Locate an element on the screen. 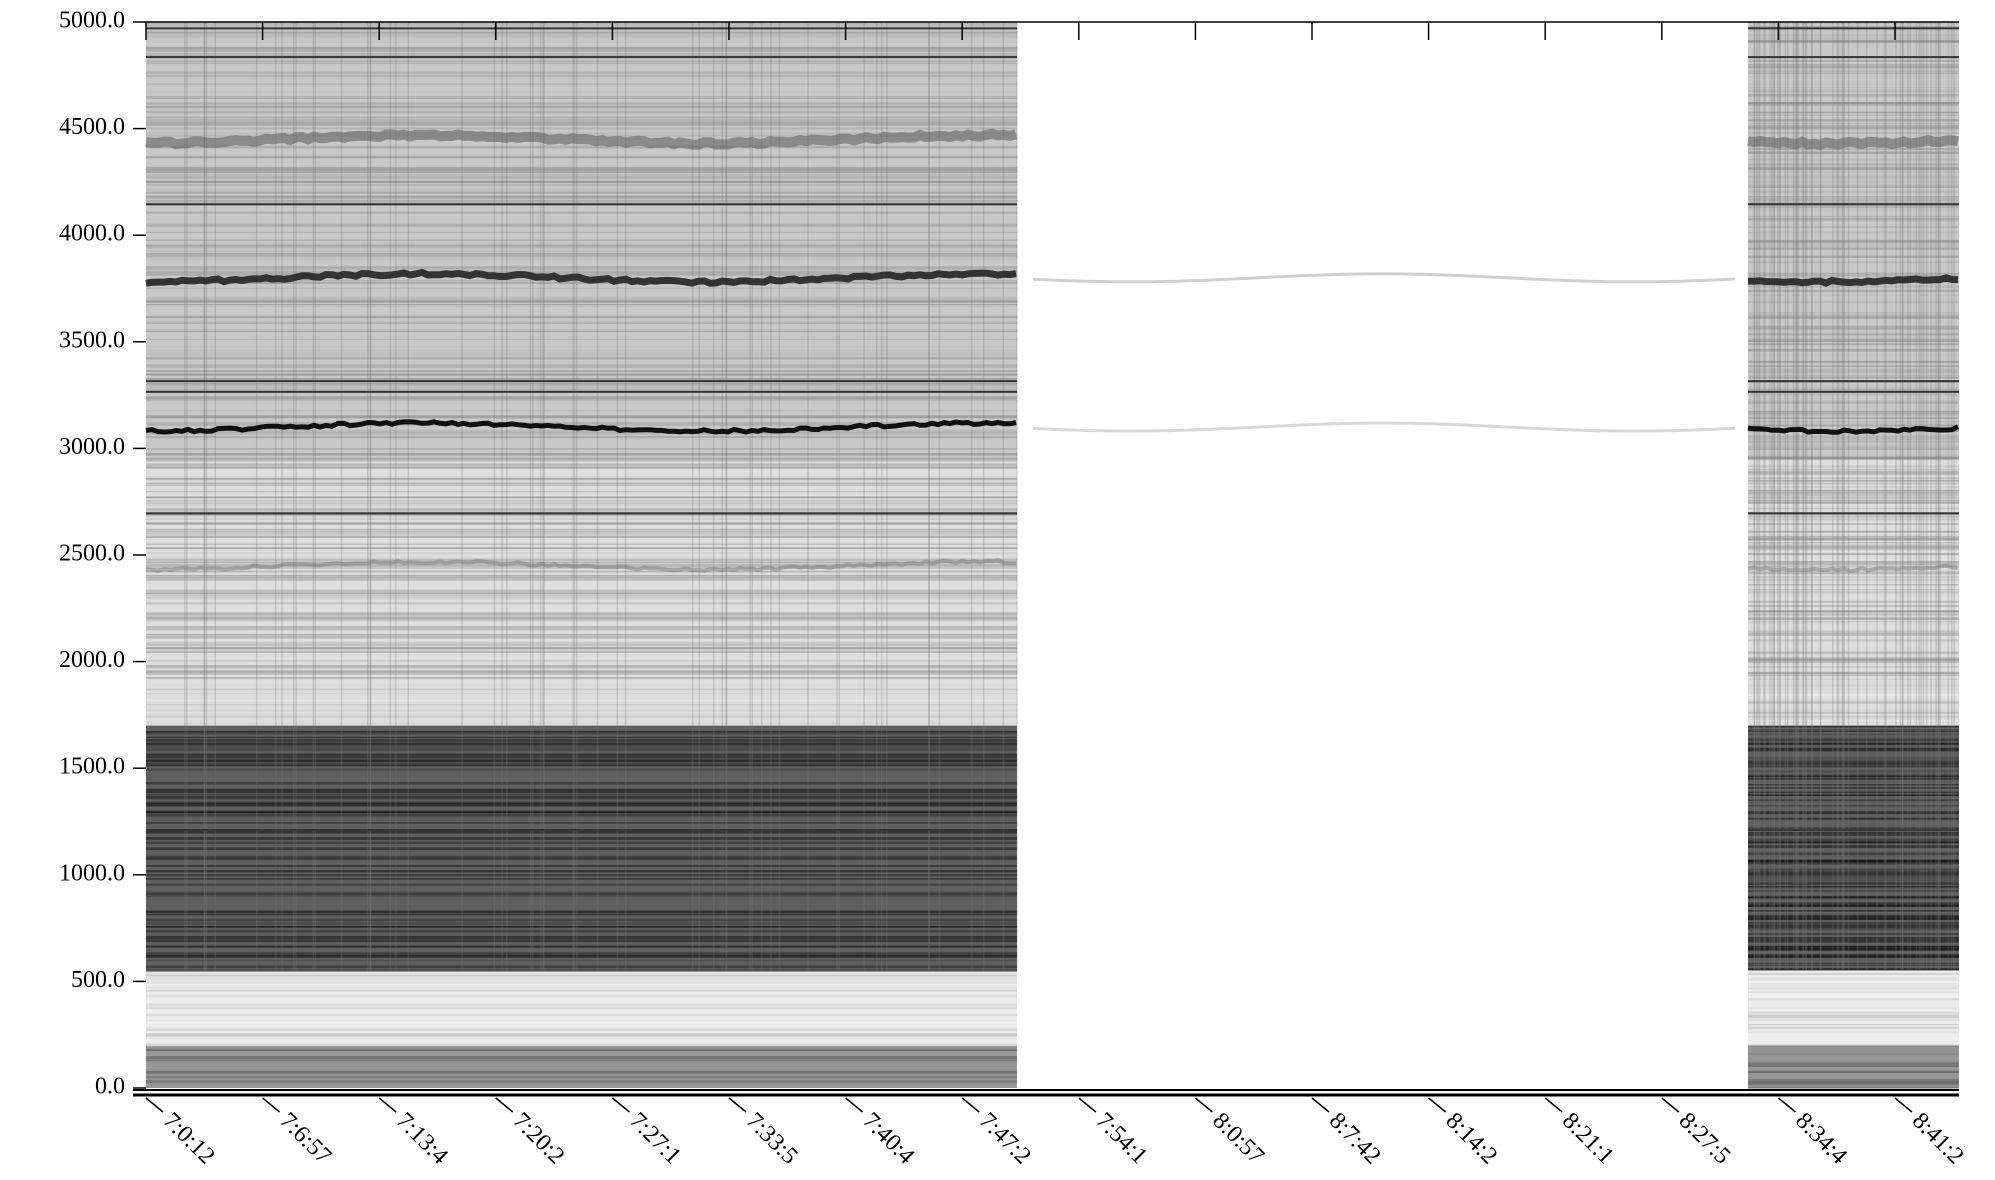 The height and width of the screenshot is (1180, 1995). y-tick-label: 500.0 is located at coordinates (98, 980).